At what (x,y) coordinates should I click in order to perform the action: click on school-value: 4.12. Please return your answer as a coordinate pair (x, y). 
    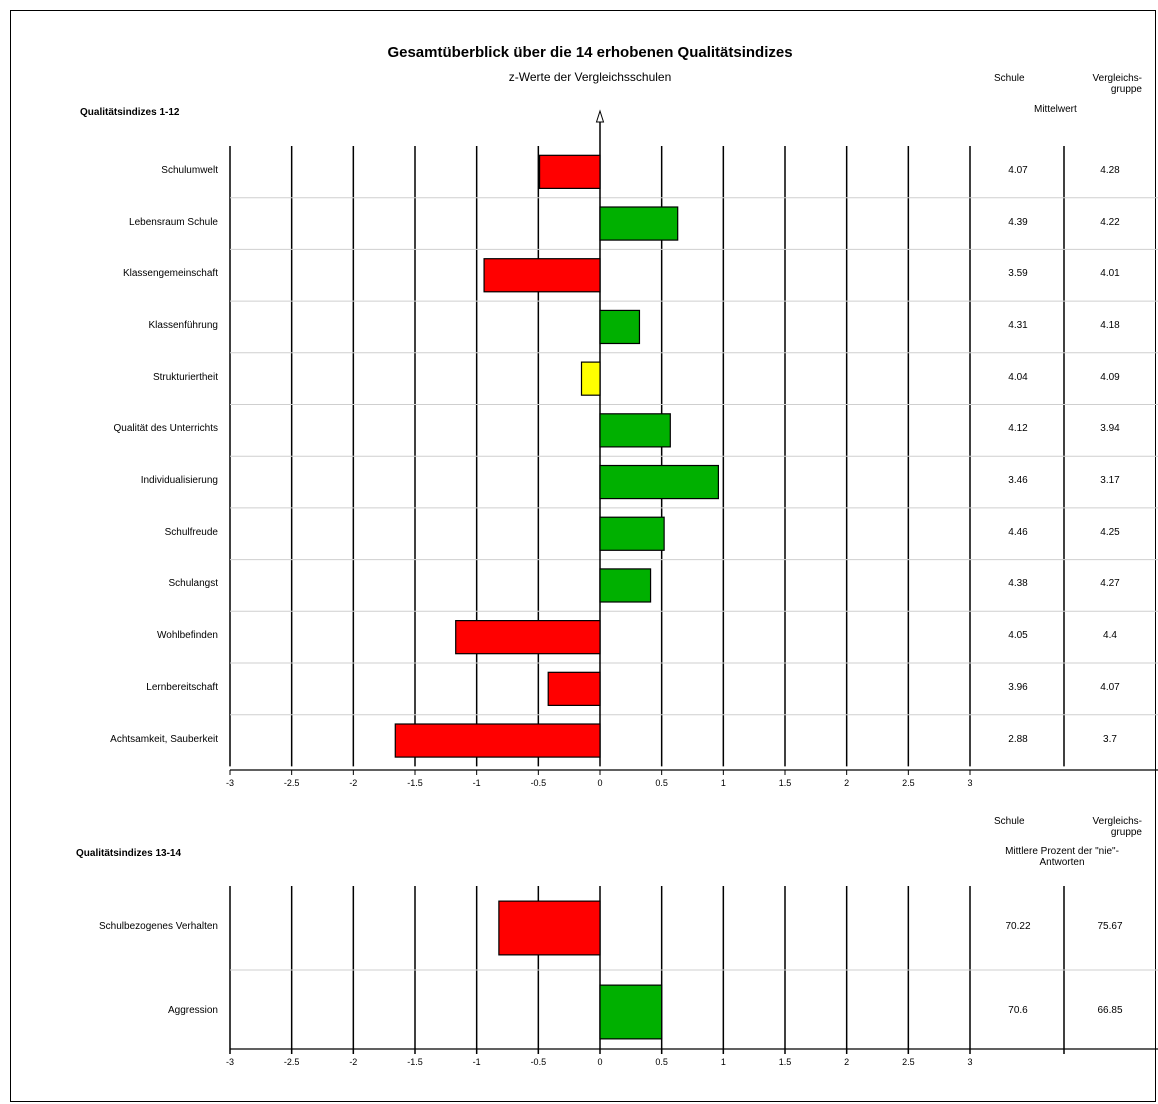
    Looking at the image, I should click on (1018, 429).